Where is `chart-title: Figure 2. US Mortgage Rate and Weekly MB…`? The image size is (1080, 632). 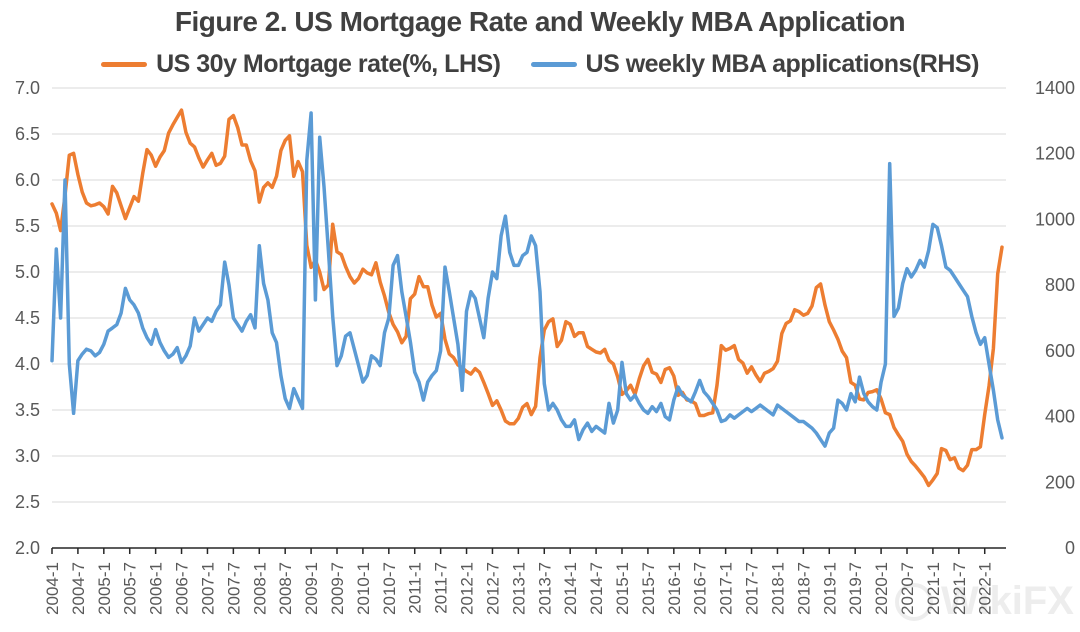 chart-title: Figure 2. US Mortgage Rate and Weekly MB… is located at coordinates (540, 21).